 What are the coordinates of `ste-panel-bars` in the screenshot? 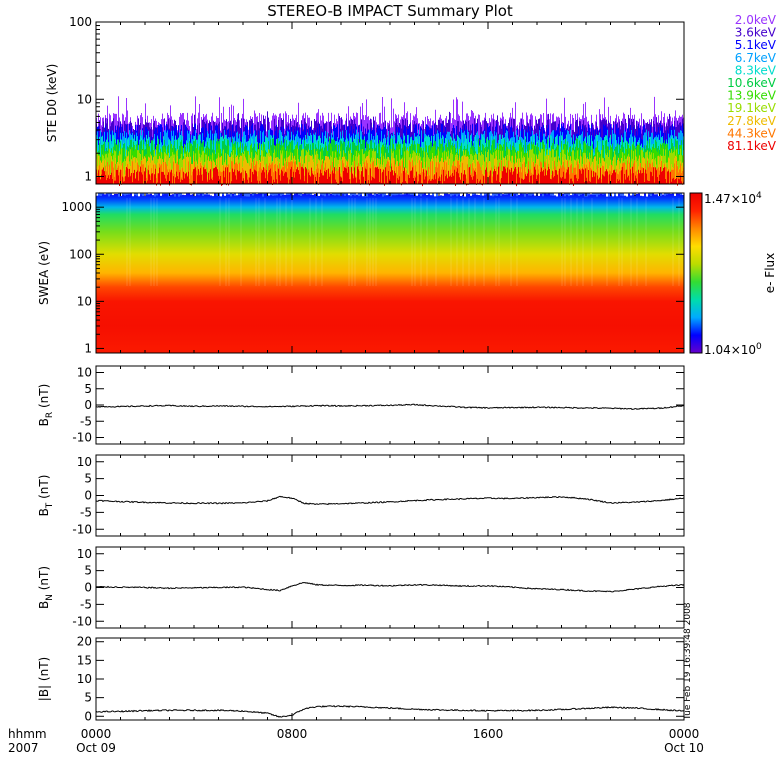 It's located at (390, 141).